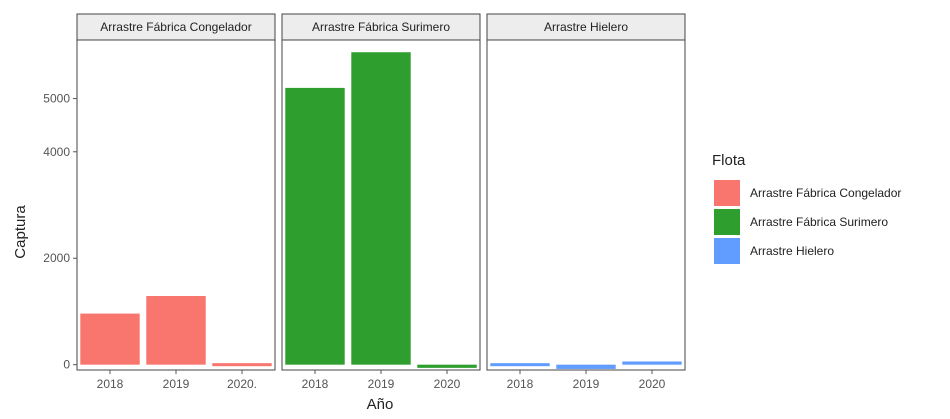 The image size is (950, 419). I want to click on legend-label: Arrastre Hielero, so click(792, 251).